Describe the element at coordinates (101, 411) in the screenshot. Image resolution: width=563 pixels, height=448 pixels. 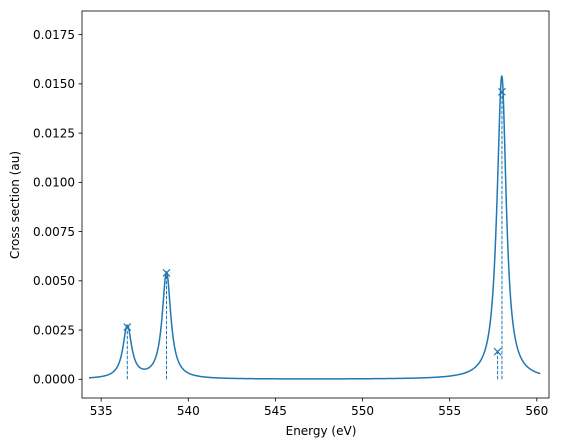
I see `x-tick-label: 535` at that location.